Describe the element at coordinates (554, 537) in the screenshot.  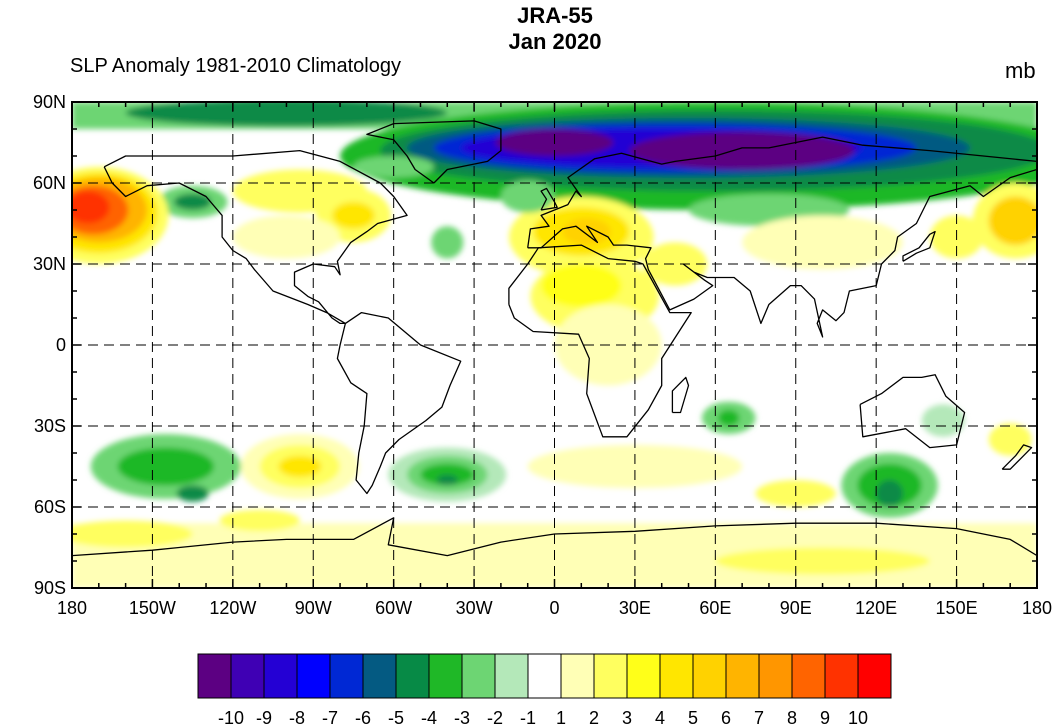
I see `coastline-antarctica` at that location.